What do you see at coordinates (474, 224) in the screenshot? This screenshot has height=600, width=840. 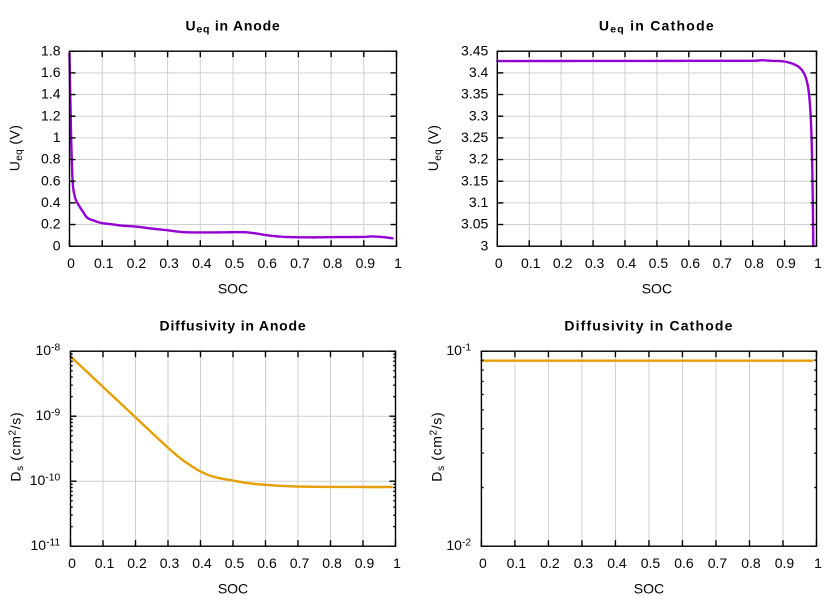 I see `svg-text: 3.05` at bounding box center [474, 224].